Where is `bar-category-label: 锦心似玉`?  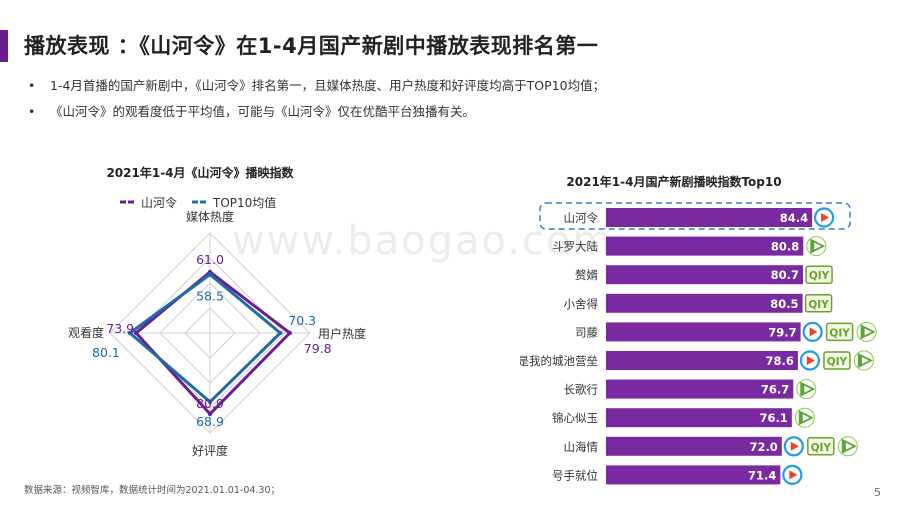
bar-category-label: 锦心似玉 is located at coordinates (575, 418).